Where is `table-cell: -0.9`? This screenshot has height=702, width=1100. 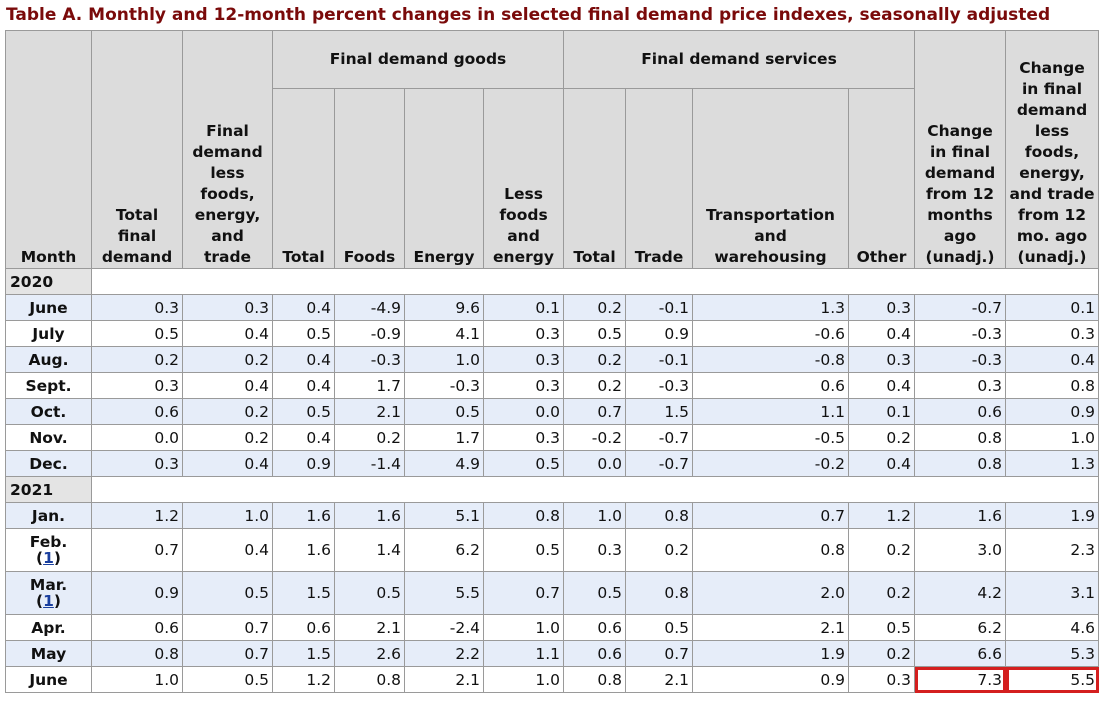
table-cell: -0.9 is located at coordinates (369, 333).